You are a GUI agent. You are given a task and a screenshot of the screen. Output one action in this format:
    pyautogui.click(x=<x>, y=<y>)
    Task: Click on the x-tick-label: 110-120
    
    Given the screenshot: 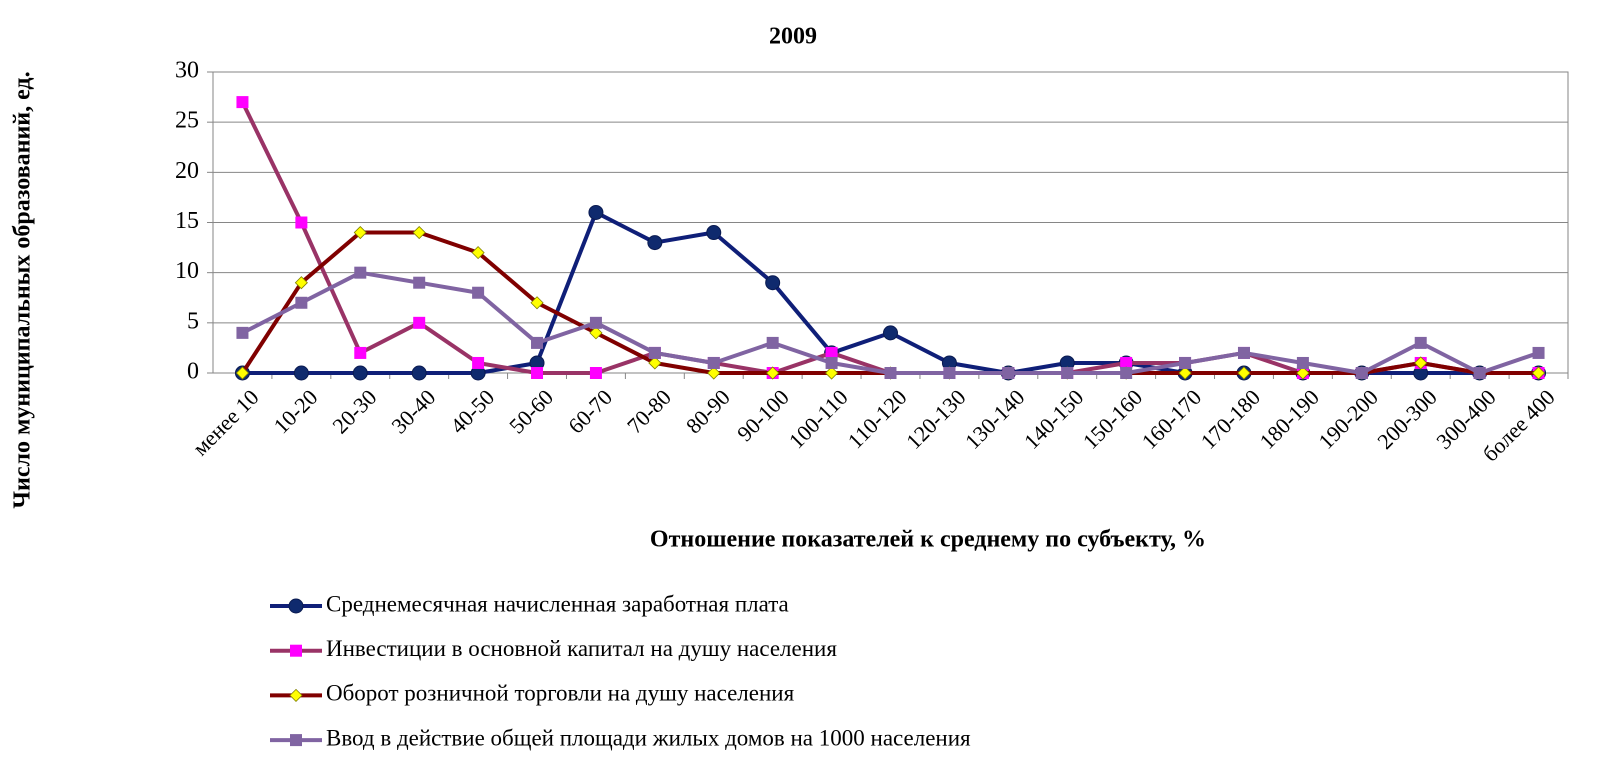 What is the action you would take?
    pyautogui.click(x=877, y=418)
    